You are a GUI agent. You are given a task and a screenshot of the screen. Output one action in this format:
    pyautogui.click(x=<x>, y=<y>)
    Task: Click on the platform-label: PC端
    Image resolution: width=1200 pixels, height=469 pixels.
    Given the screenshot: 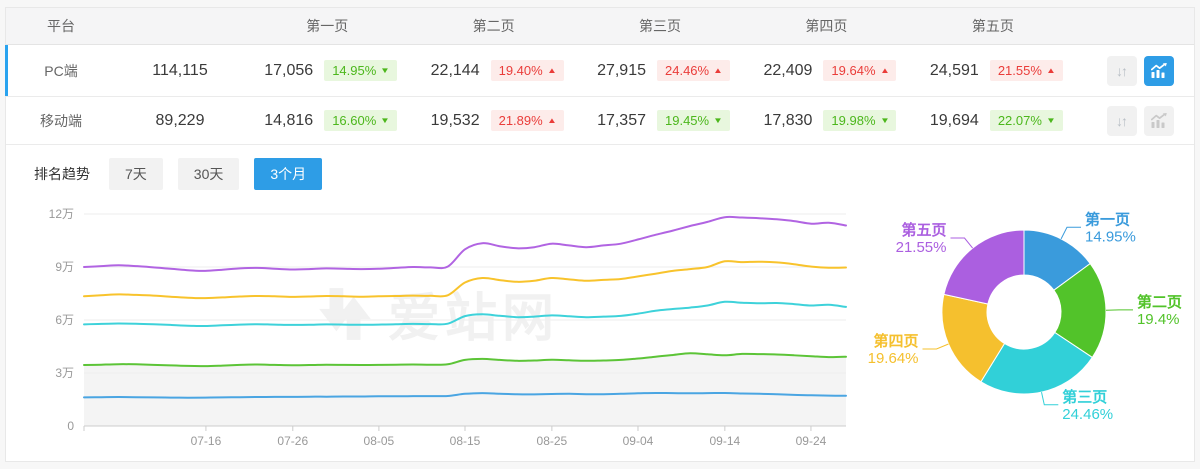 What is the action you would take?
    pyautogui.click(x=61, y=70)
    